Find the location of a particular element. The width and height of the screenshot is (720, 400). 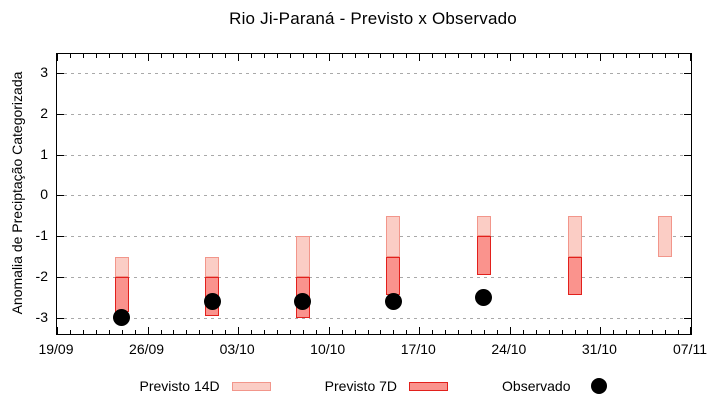

y-tick-label: -2 is located at coordinates (41, 275).